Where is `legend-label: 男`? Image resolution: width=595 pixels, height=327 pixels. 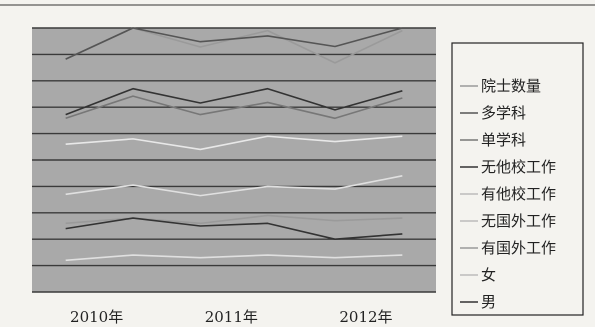 legend-label: 男 is located at coordinates (488, 302).